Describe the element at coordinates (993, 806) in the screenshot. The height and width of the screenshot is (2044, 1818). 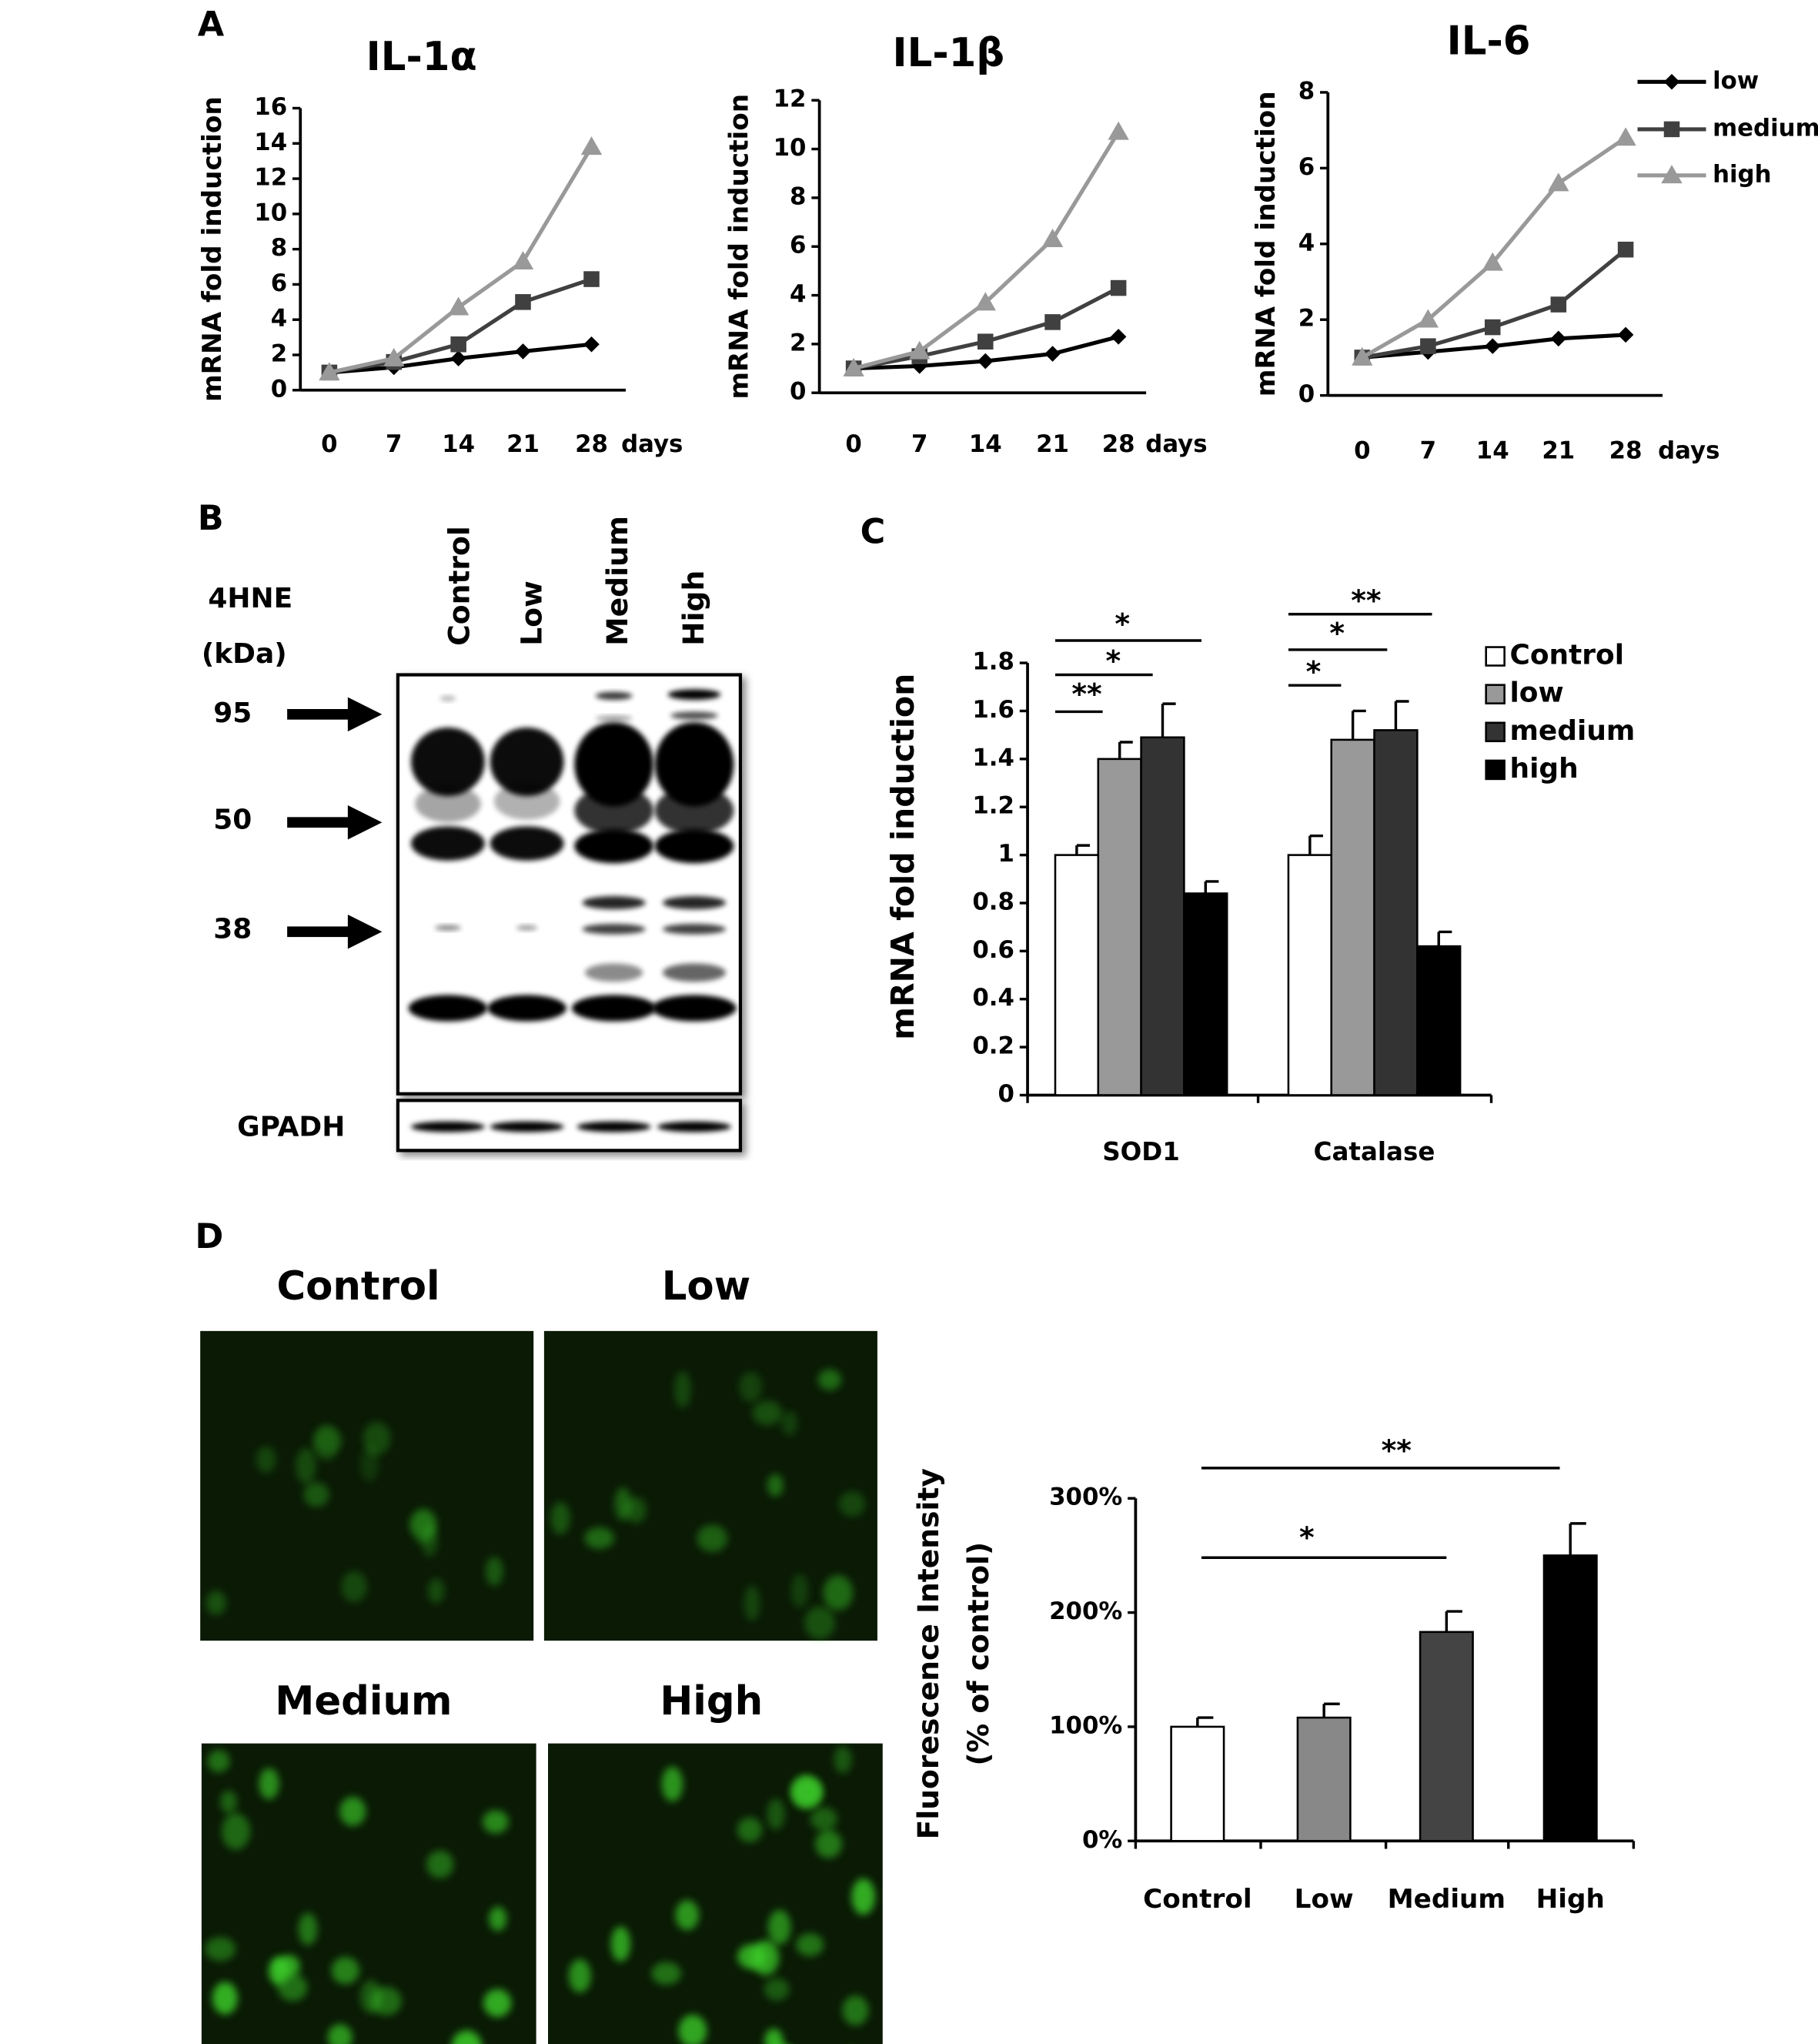
I see `y-tick-label: 1.2` at that location.